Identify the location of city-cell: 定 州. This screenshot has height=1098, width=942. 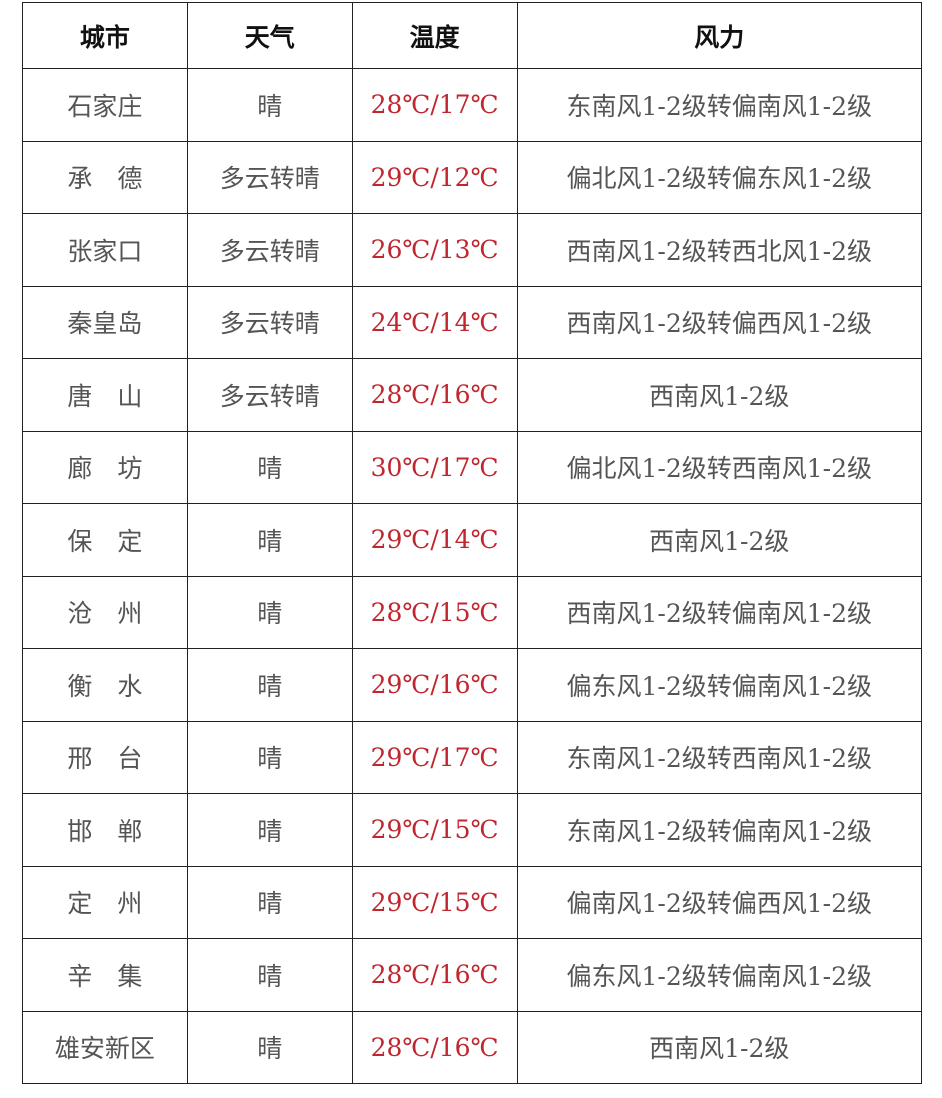
(105, 902).